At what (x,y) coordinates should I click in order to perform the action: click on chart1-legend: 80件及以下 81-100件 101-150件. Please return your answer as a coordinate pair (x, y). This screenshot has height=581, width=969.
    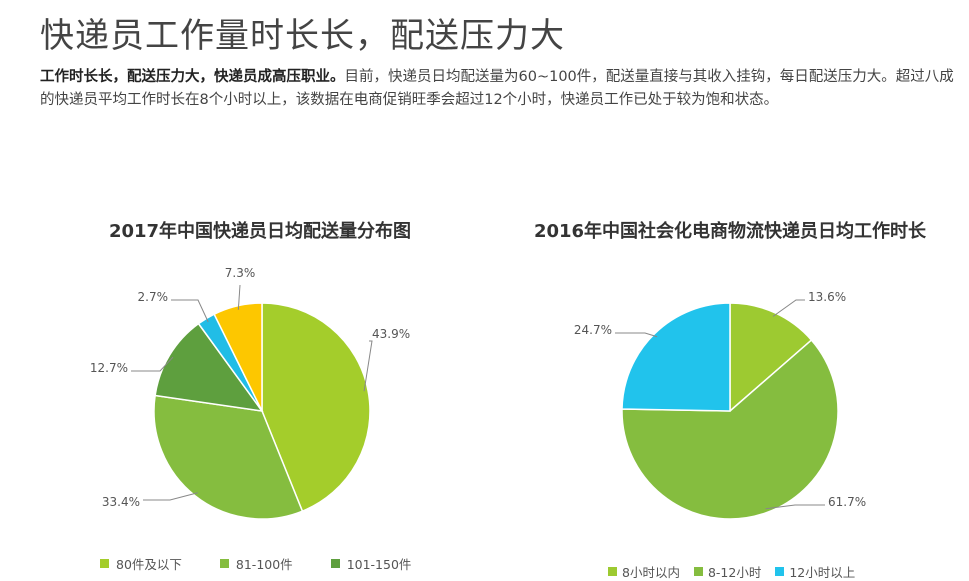
    Looking at the image, I should click on (255, 563).